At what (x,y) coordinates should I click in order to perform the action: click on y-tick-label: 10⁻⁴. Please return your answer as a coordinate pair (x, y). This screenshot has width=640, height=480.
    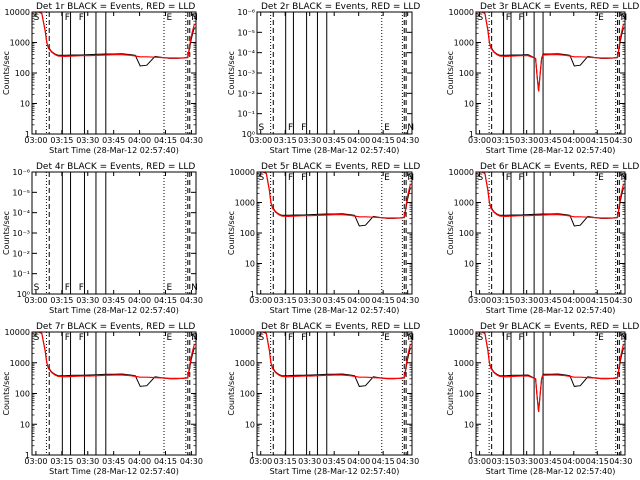
    Looking at the image, I should click on (21, 213).